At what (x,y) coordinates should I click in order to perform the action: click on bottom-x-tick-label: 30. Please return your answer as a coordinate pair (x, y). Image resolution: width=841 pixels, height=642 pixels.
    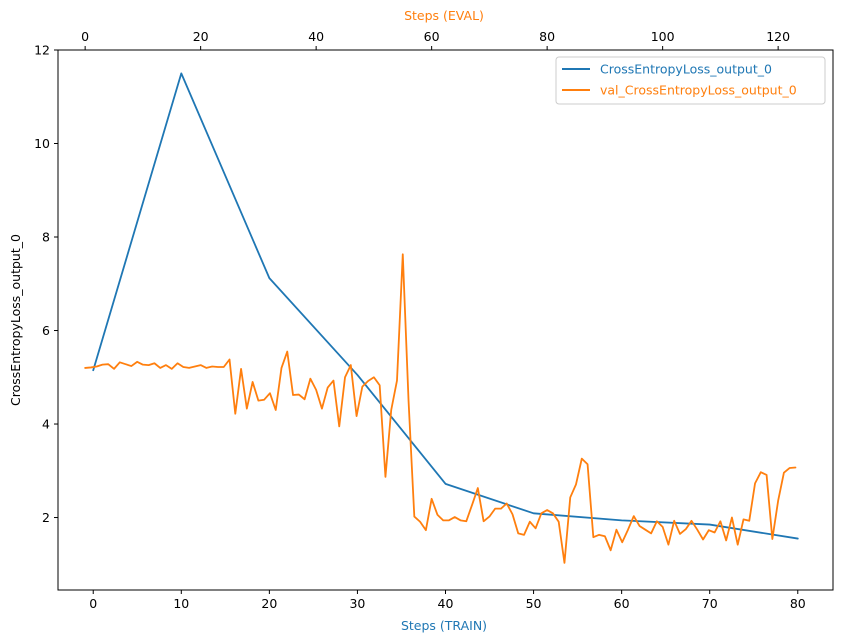
    Looking at the image, I should click on (357, 603).